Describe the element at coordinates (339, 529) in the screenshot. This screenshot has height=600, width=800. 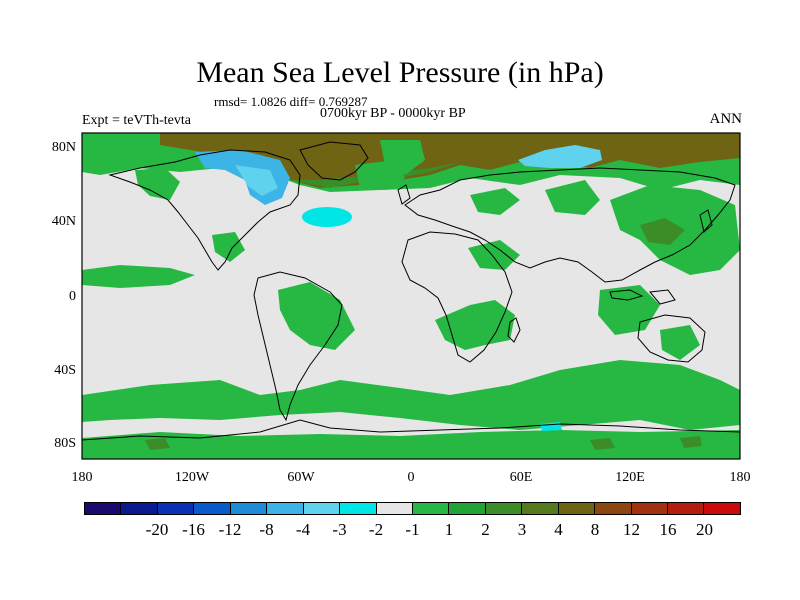
I see `colorbar-label: -3` at that location.